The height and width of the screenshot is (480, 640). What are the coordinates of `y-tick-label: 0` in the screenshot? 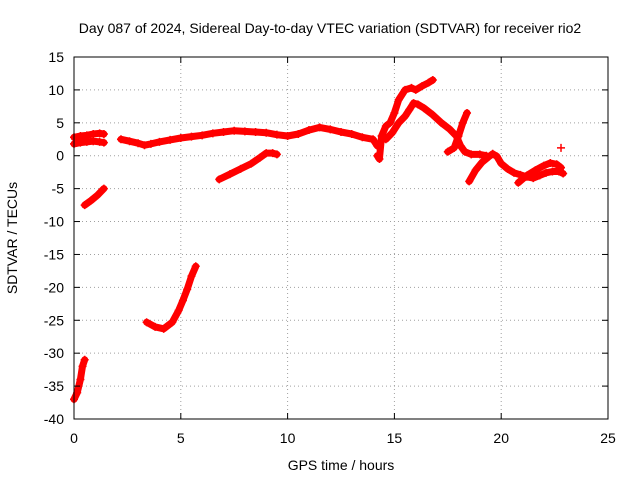 It's located at (60, 156).